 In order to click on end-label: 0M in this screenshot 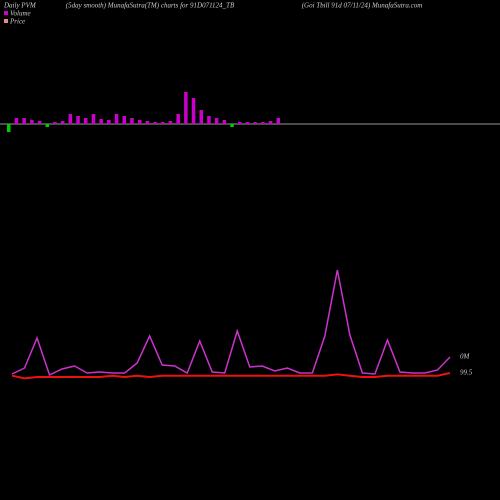, I will do `click(465, 357)`.